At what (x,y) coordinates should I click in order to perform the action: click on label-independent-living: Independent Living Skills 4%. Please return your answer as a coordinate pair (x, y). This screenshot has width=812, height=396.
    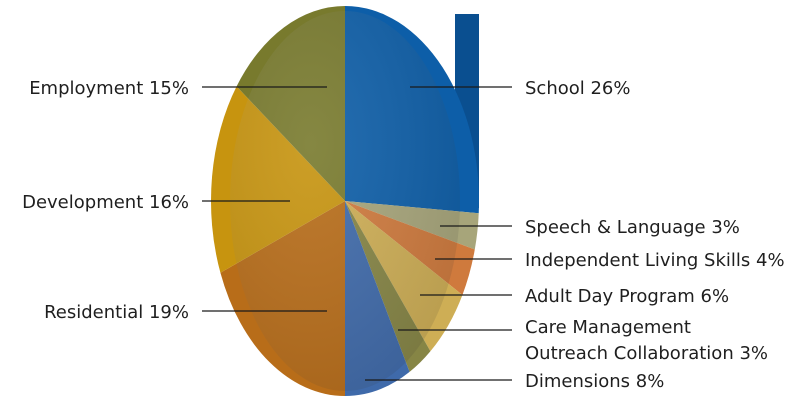
    Looking at the image, I should click on (655, 260).